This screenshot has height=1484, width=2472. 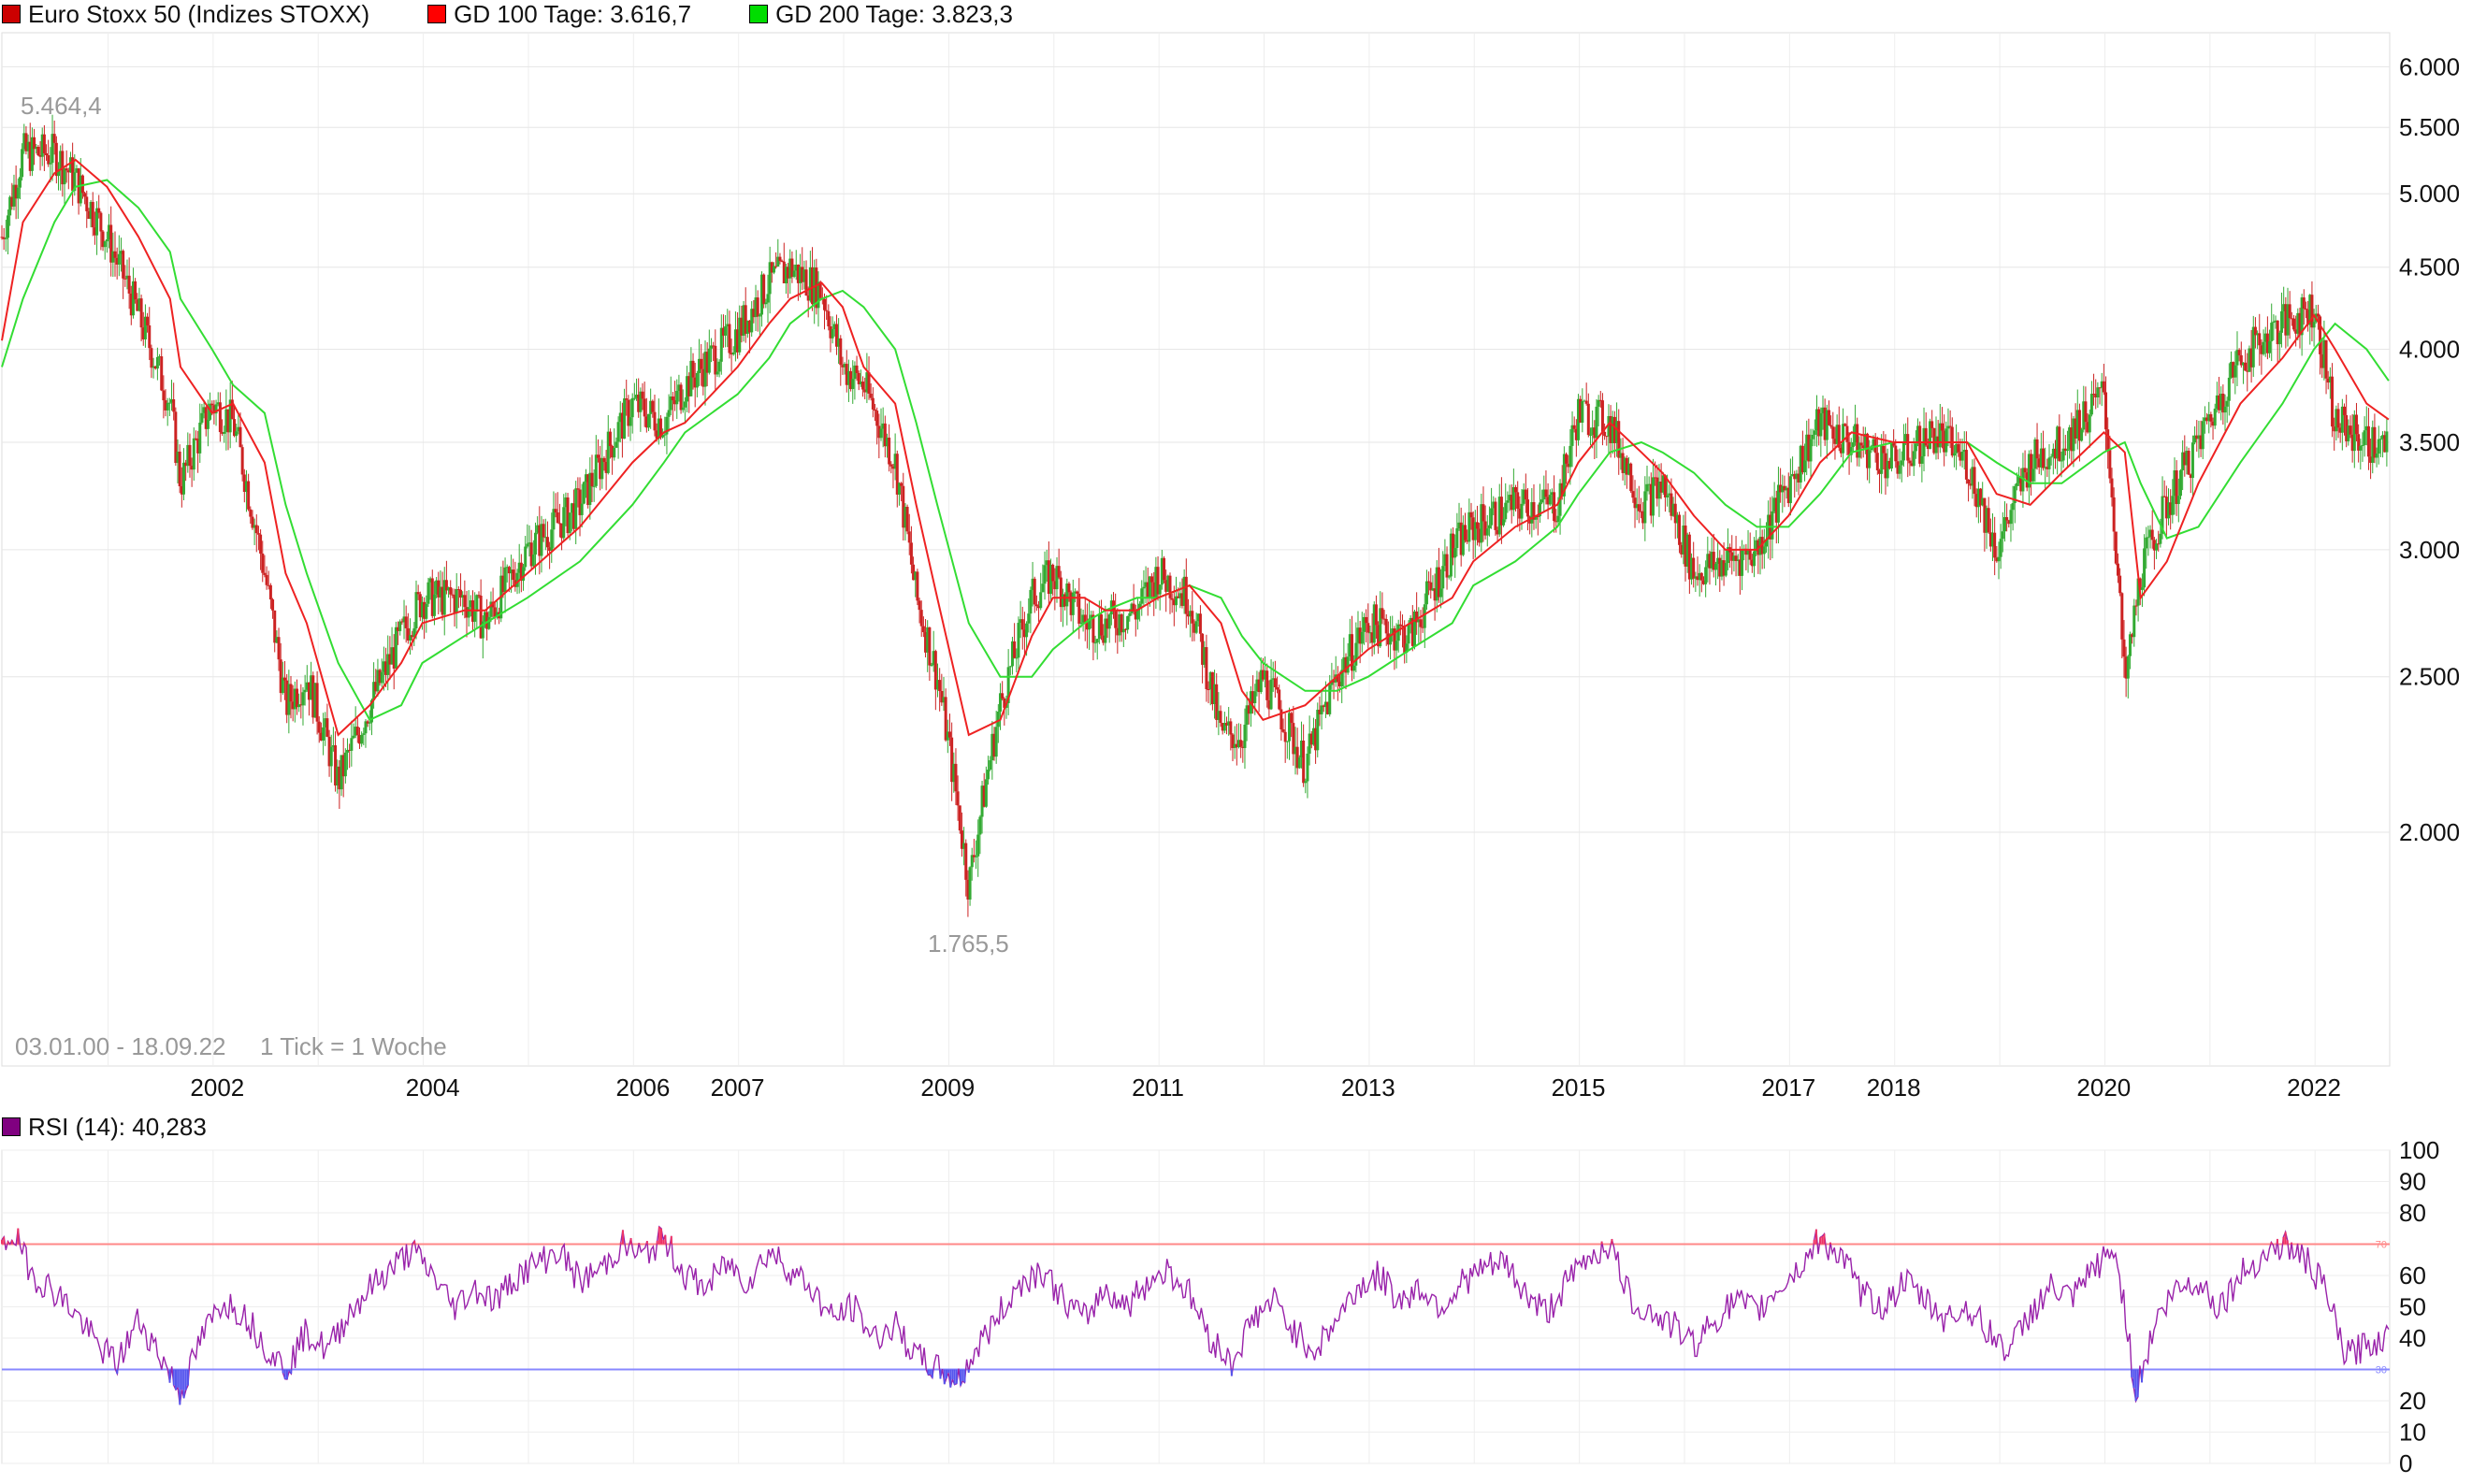 I want to click on legend-swatch-index, so click(x=11, y=14).